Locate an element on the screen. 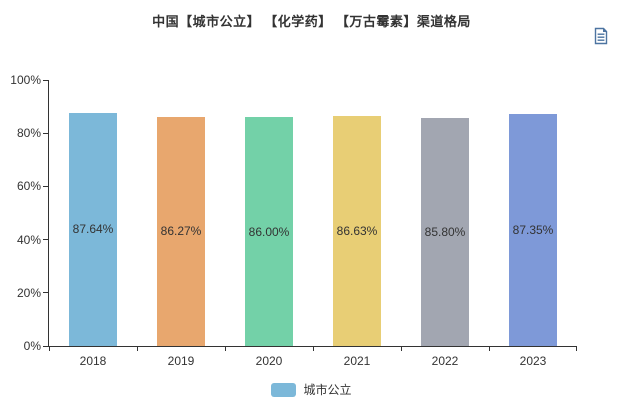 This screenshot has height=407, width=623. bar-2018: 87.64% is located at coordinates (93, 229).